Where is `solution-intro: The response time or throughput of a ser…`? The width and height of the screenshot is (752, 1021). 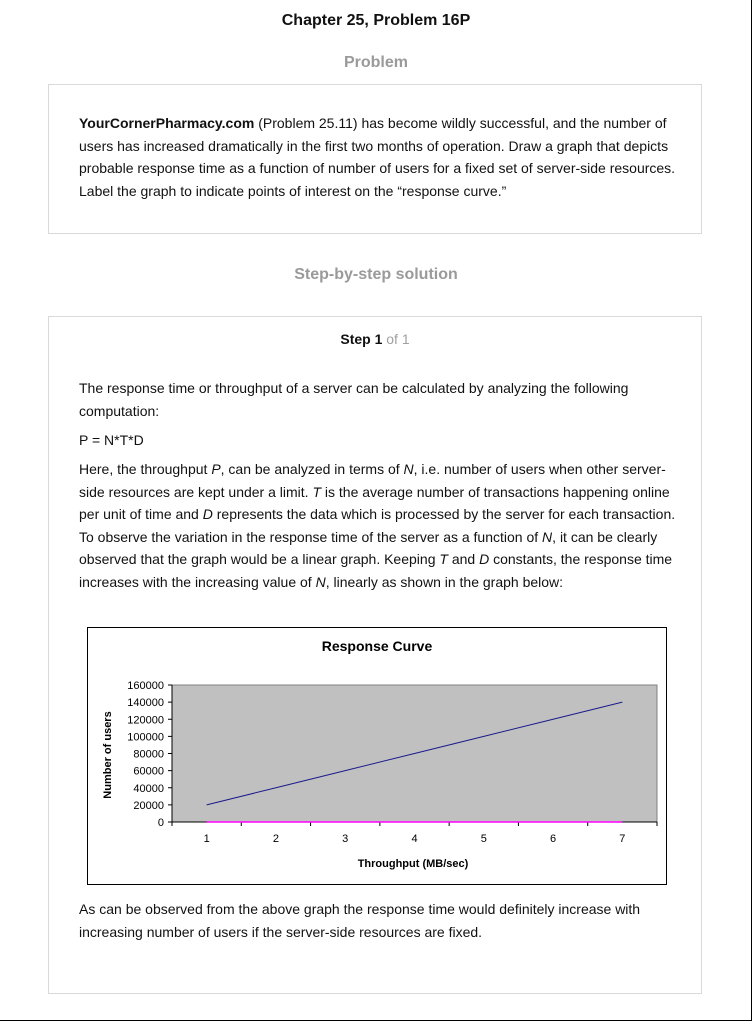
solution-intro: The response time or throughput of a ser… is located at coordinates (354, 399).